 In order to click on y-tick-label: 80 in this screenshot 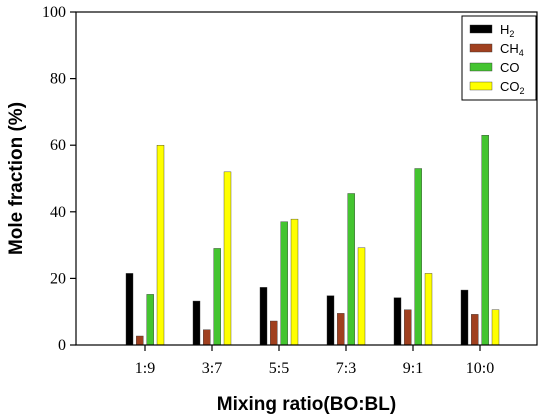, I will do `click(58, 79)`.